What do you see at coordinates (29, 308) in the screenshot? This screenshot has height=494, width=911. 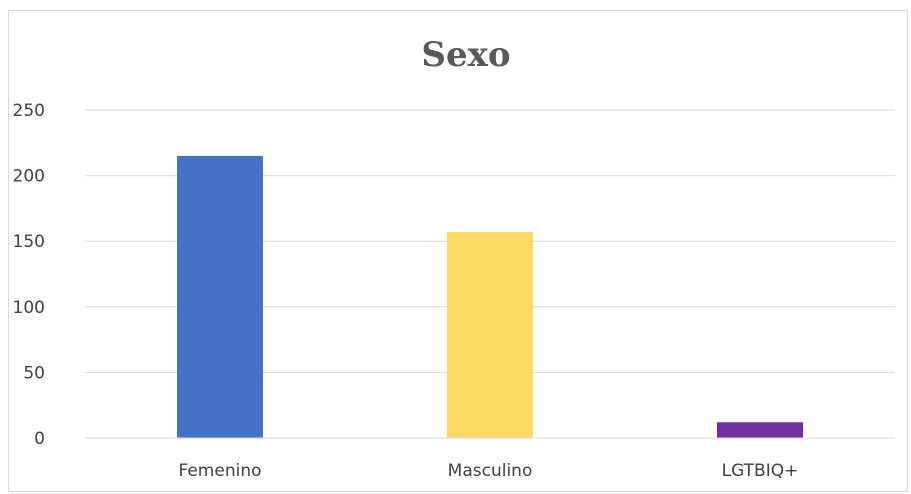 I see `y-tick-label: 100` at bounding box center [29, 308].